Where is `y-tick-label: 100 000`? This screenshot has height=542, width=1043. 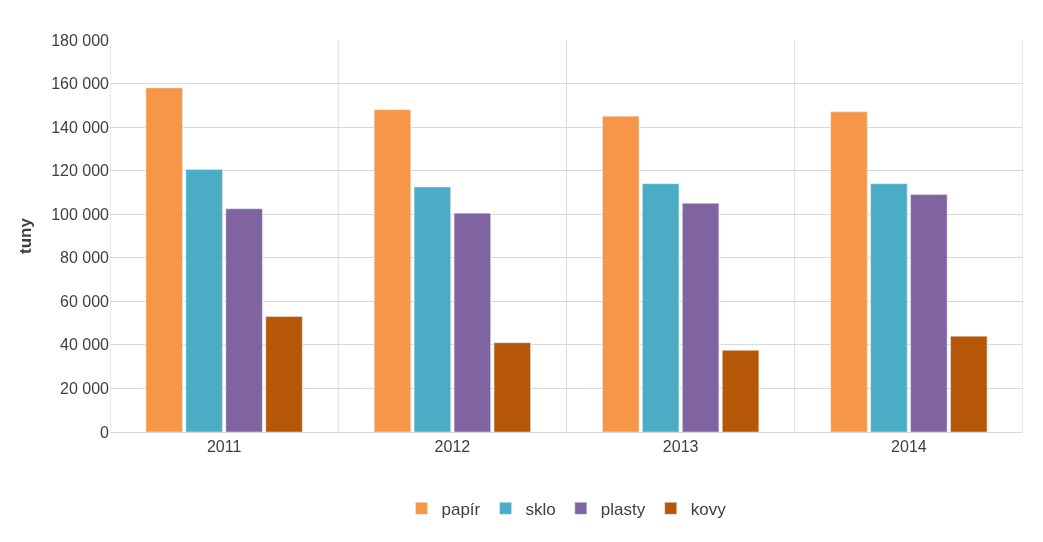
y-tick-label: 100 000 is located at coordinates (80, 214).